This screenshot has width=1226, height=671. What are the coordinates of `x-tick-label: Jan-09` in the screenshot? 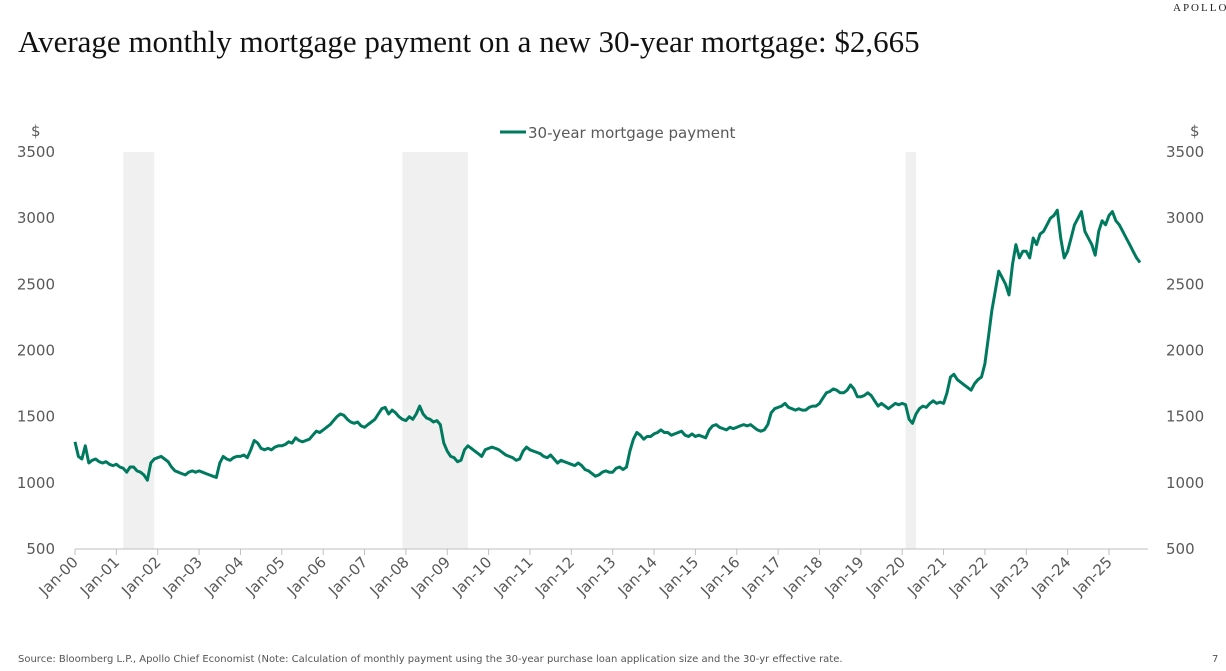 It's located at (430, 576).